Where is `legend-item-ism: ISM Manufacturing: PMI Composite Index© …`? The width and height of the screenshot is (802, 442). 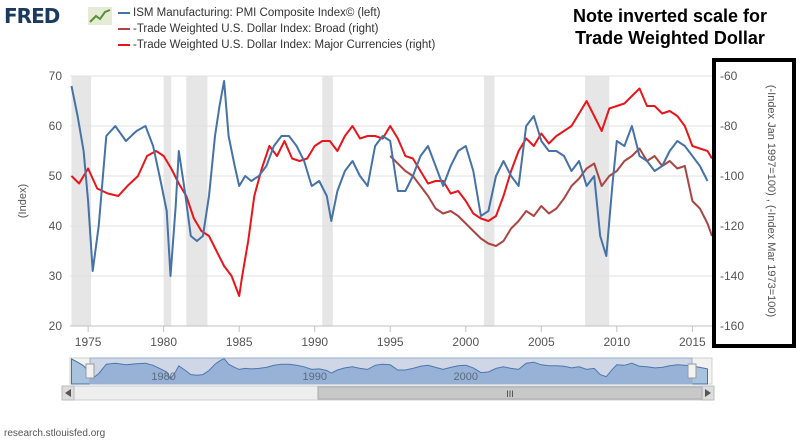
legend-item-ism: ISM Manufacturing: PMI Composite Index© … is located at coordinates (276, 13).